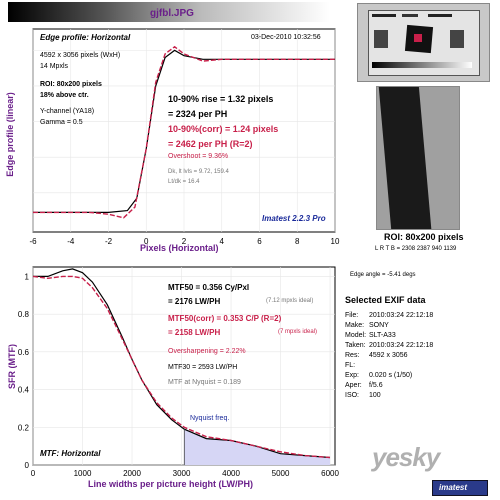 The width and height of the screenshot is (500, 500). Describe the element at coordinates (203, 367) in the screenshot. I see `mtf30: MTF30 = 2593 LW/PH` at that location.